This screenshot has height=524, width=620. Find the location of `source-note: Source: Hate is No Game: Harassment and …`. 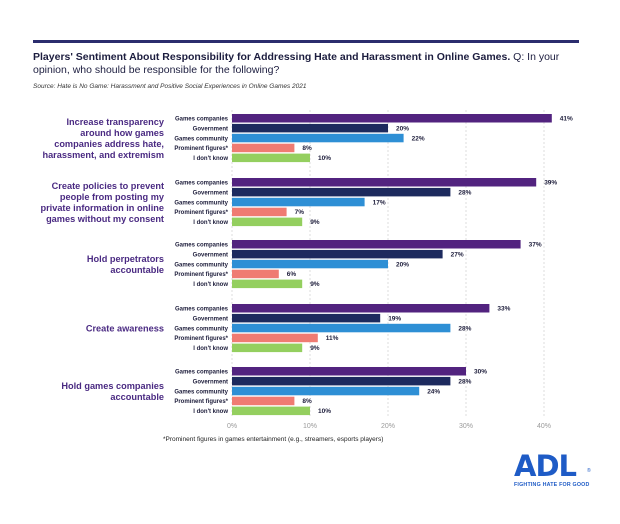

source-note: Source: Hate is No Game: Harassment and … is located at coordinates (170, 86).